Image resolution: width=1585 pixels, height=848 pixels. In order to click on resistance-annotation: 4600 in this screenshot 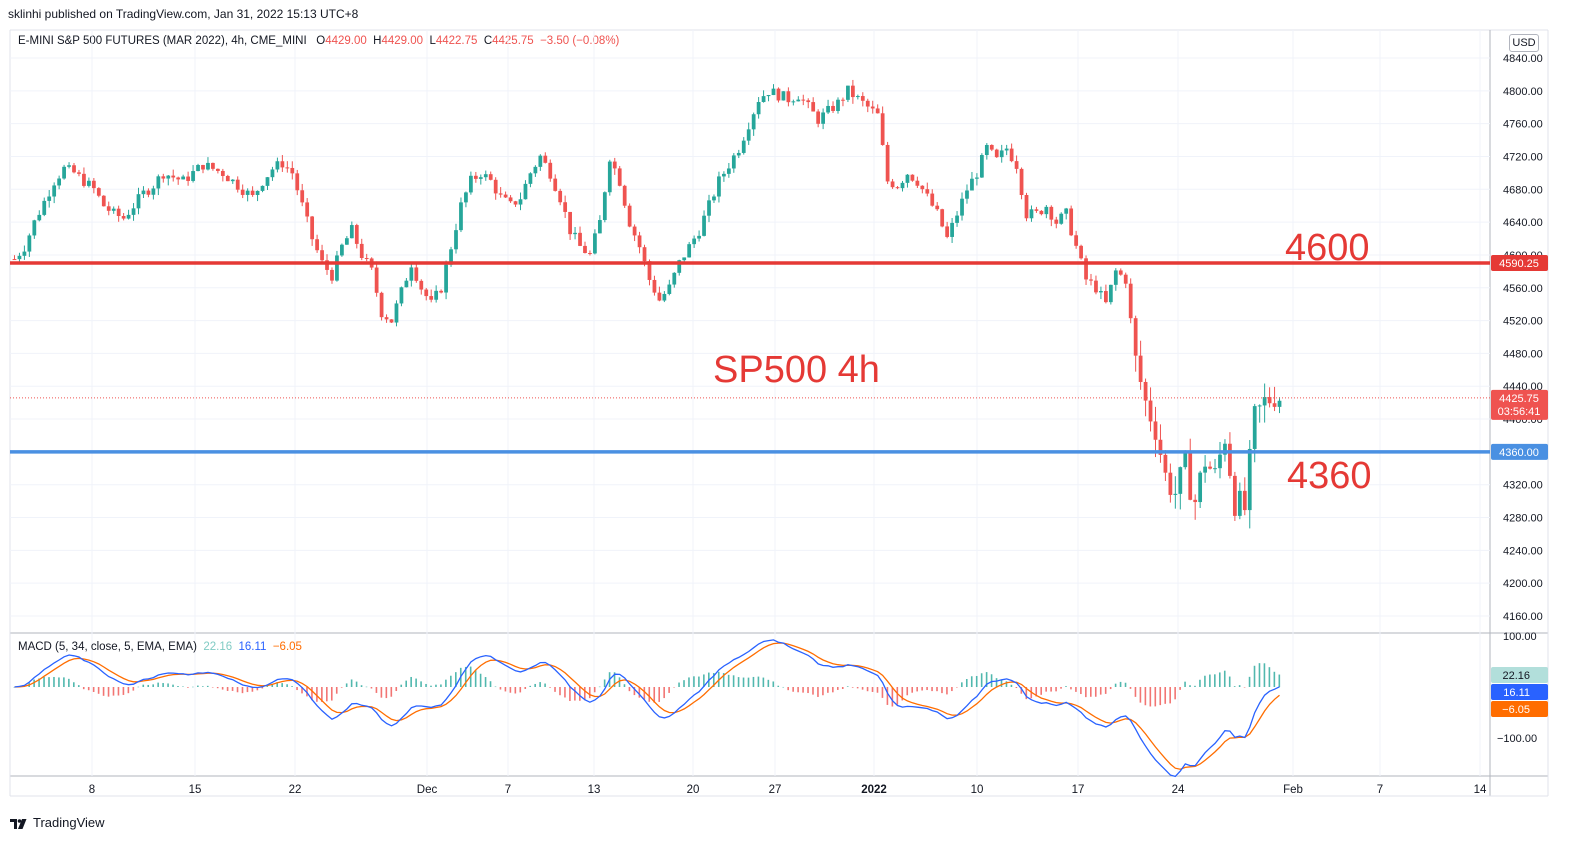, I will do `click(1327, 248)`.